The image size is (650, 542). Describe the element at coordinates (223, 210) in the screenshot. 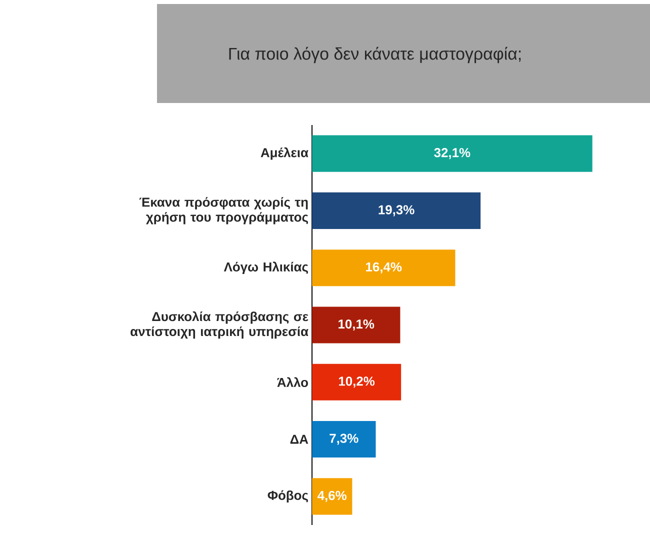

I see `y-tick-label: Έκανα πρόσφατα χωρίς τη χρήση του προγράμματος` at that location.